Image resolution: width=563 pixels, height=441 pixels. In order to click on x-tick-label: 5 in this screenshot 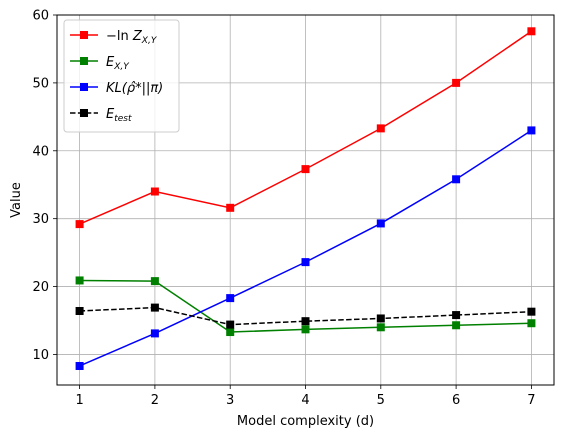, I will do `click(381, 400)`.